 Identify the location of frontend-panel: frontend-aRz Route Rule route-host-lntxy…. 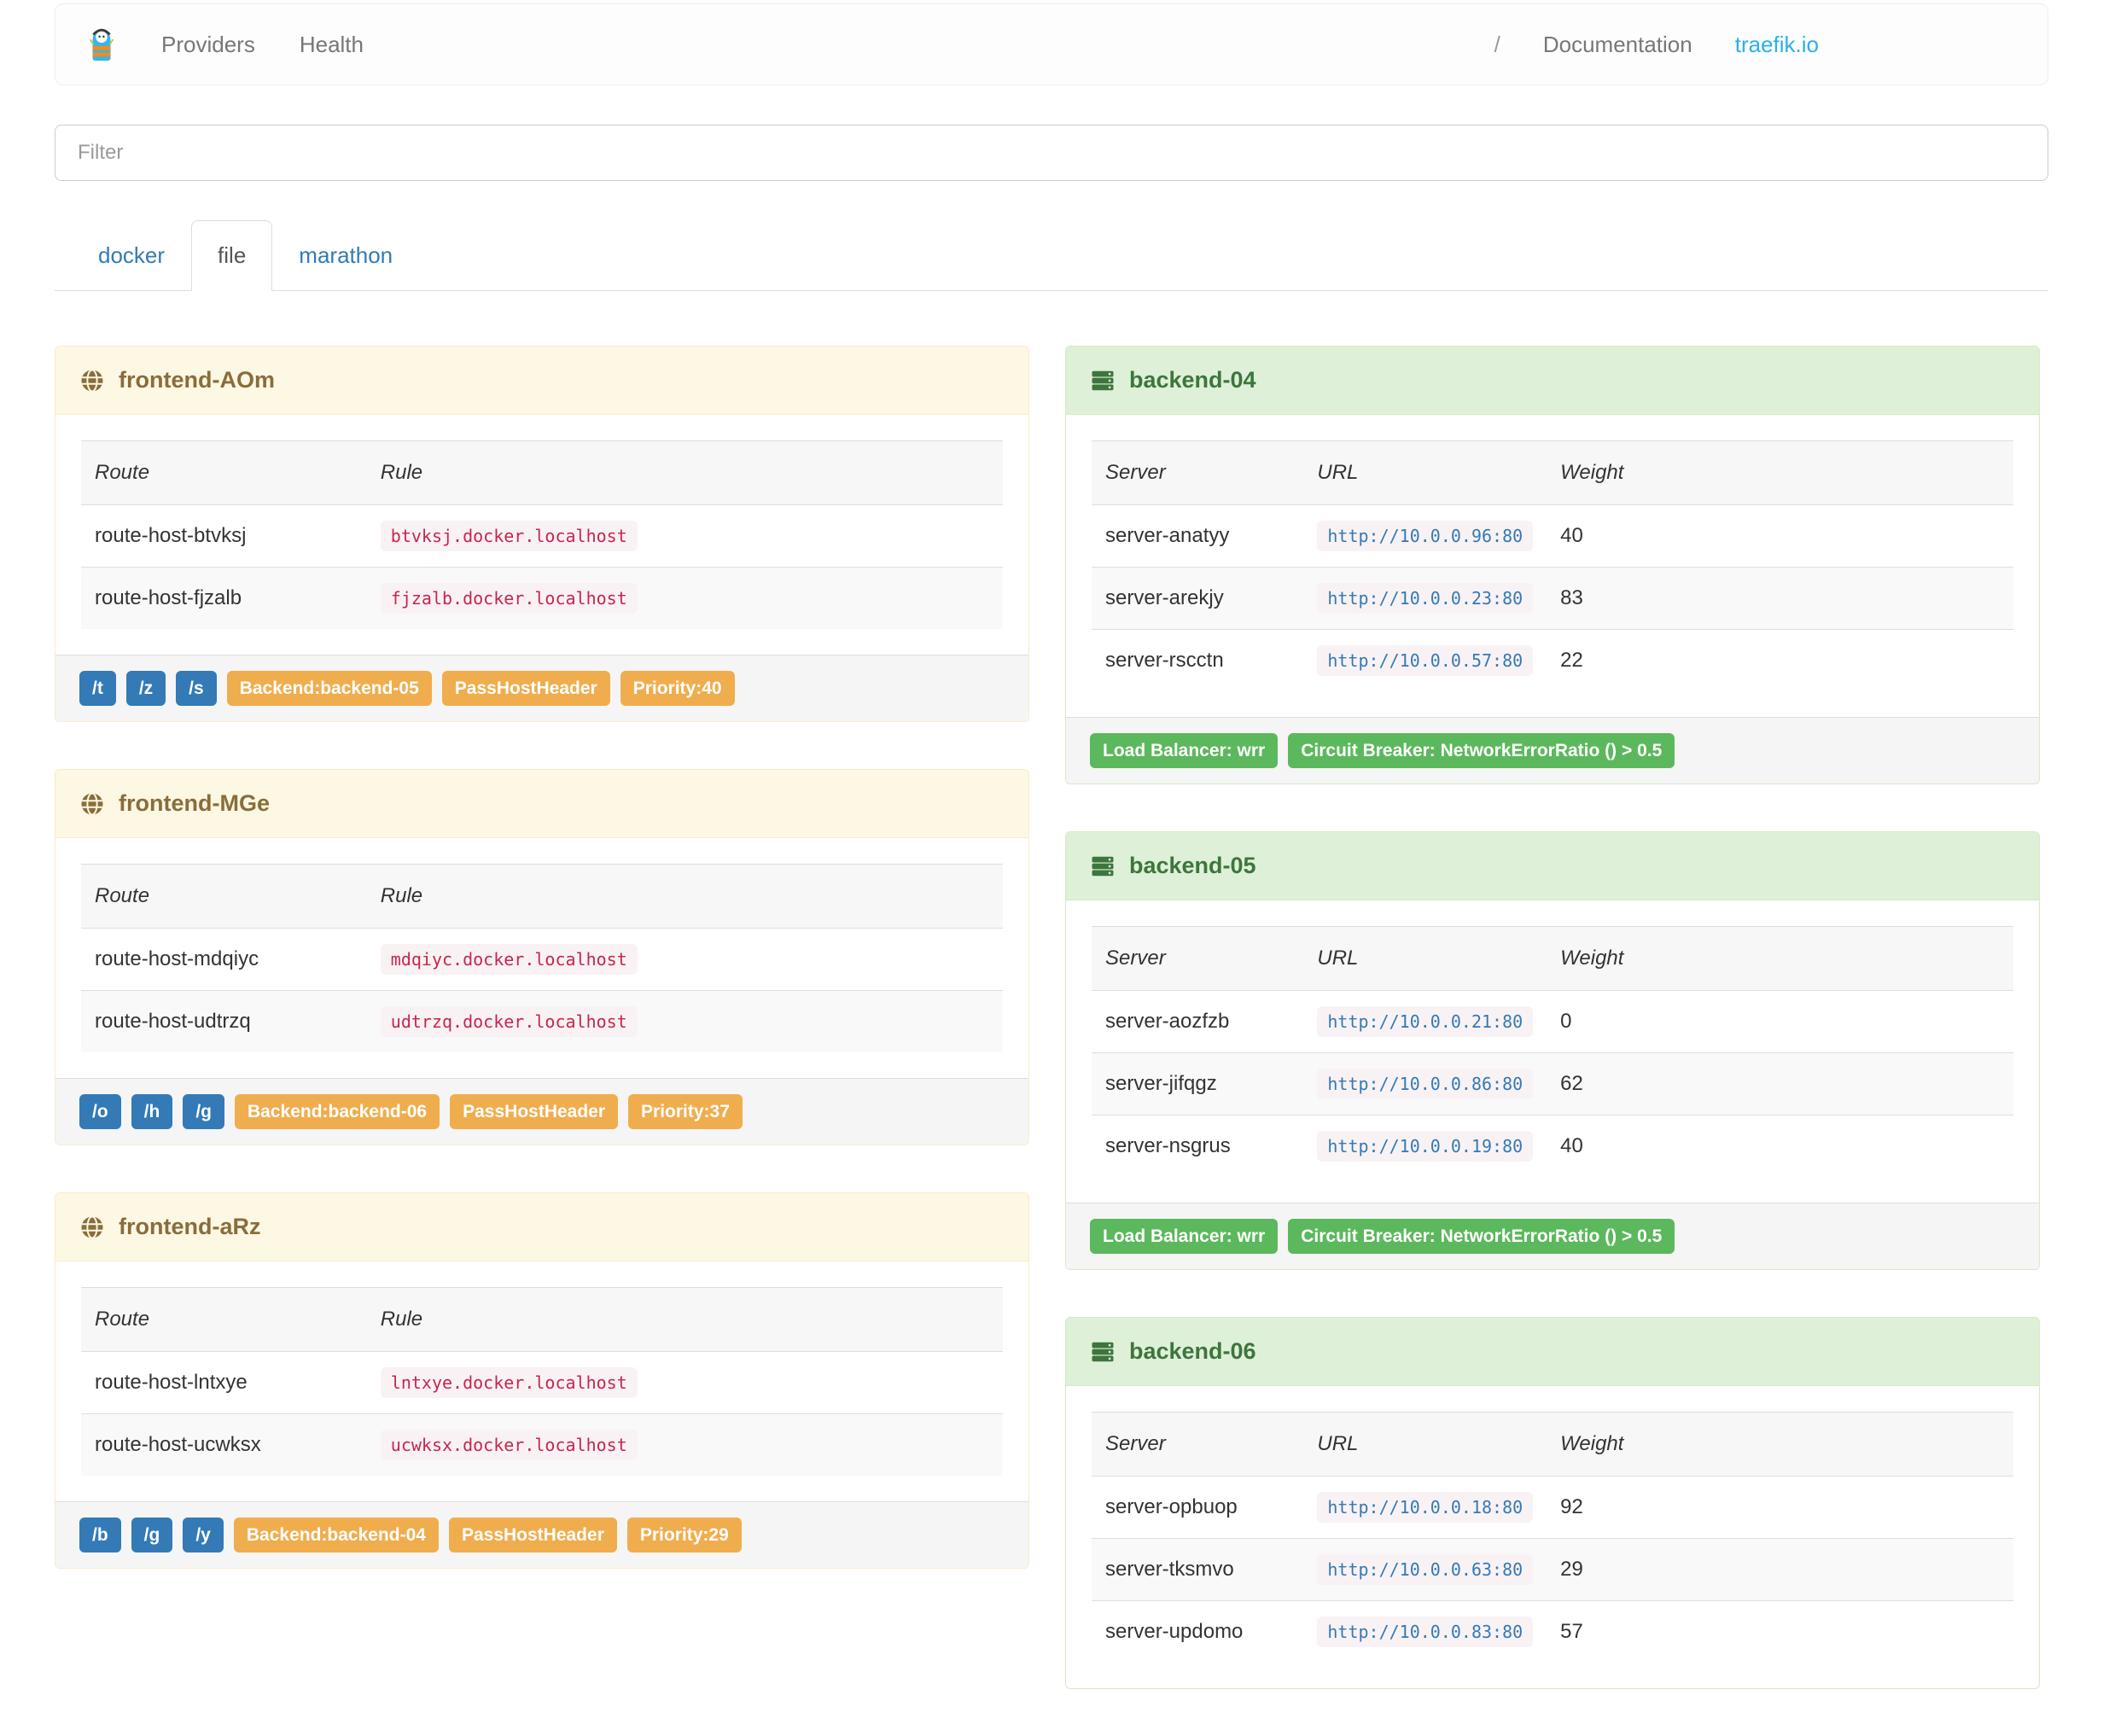
(542, 1381).